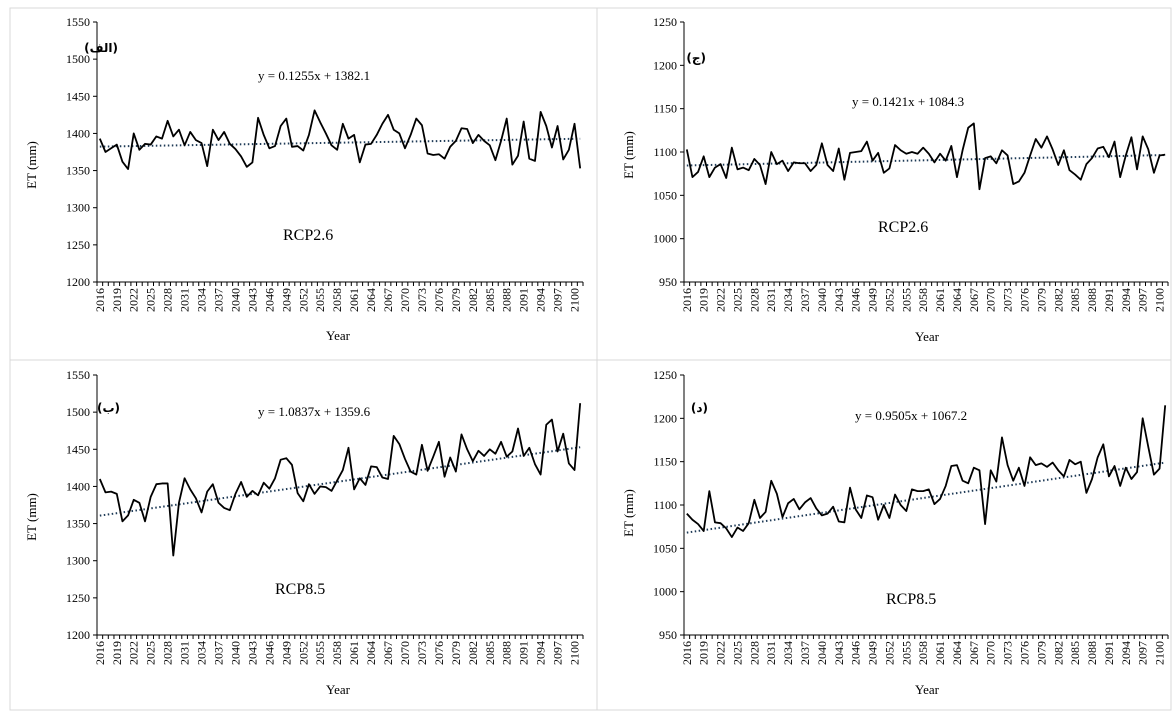  Describe the element at coordinates (78, 524) in the screenshot. I see `y-tick-label: 1350` at that location.